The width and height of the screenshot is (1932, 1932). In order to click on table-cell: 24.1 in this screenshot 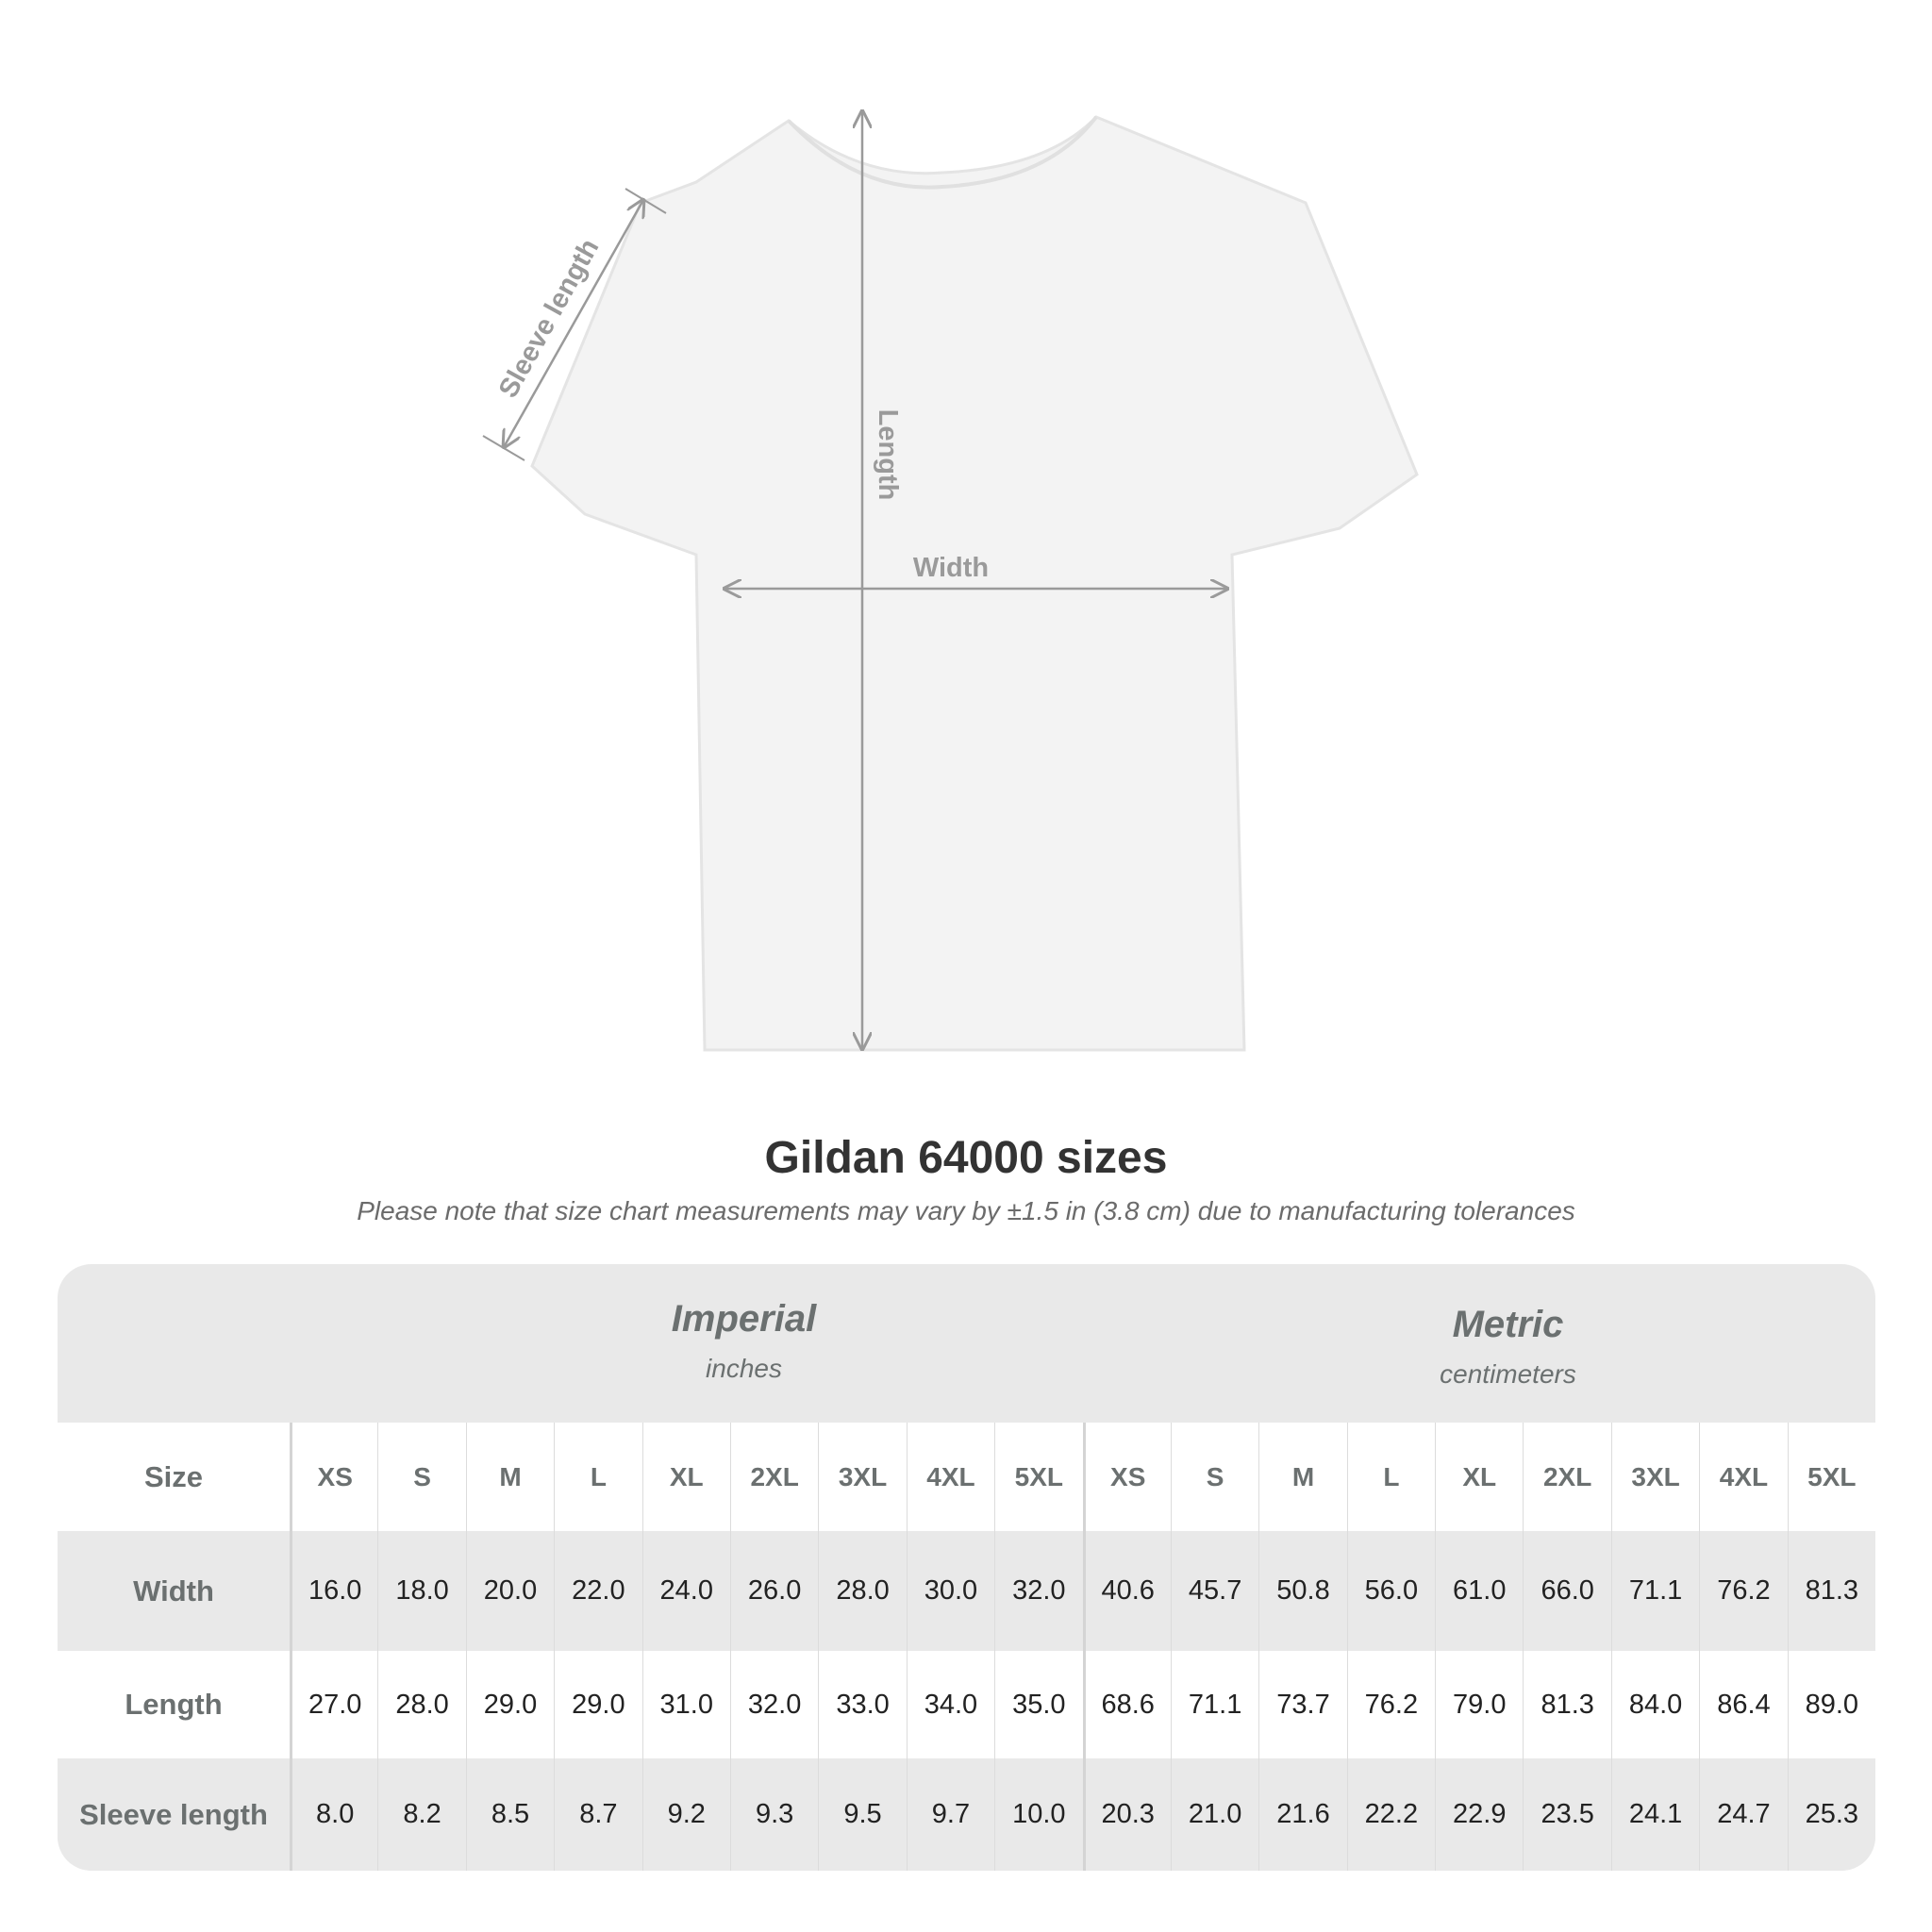, I will do `click(1655, 1814)`.